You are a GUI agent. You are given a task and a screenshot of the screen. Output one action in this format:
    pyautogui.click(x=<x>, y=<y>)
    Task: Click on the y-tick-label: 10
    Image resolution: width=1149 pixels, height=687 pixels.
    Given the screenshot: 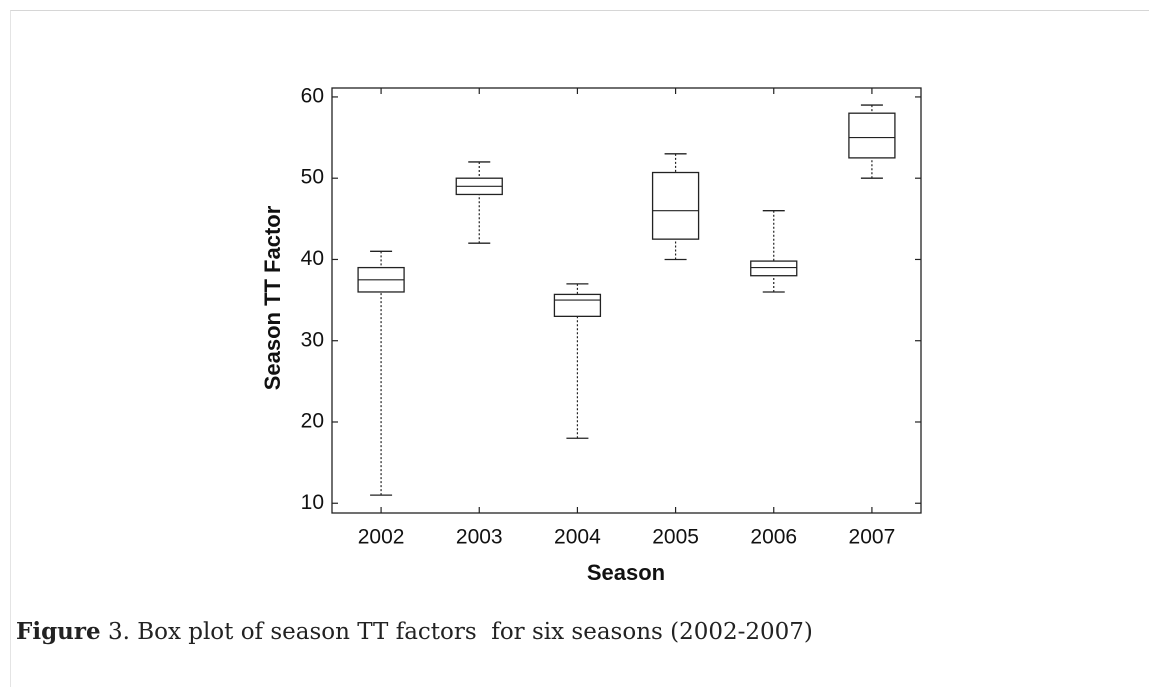 What is the action you would take?
    pyautogui.click(x=312, y=502)
    